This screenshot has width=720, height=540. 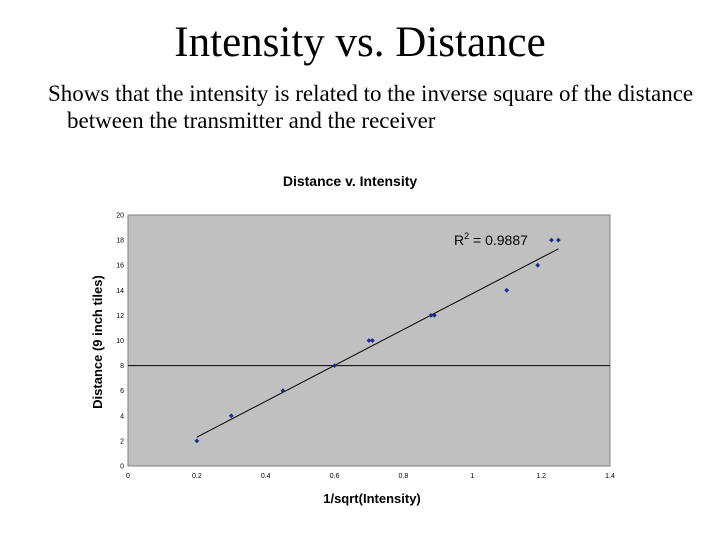 What do you see at coordinates (128, 476) in the screenshot?
I see `x-tick-label: 0` at bounding box center [128, 476].